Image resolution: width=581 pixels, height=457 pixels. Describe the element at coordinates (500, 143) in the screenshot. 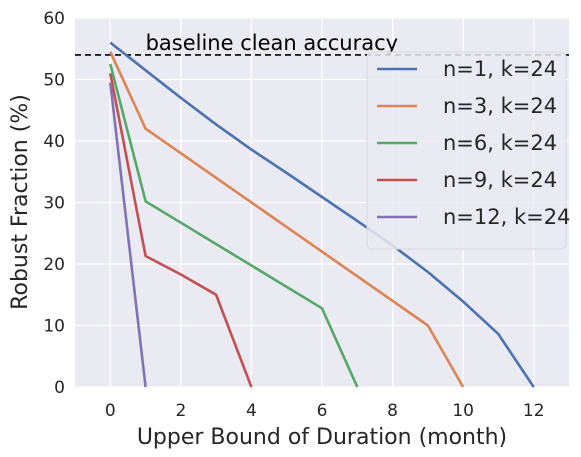

I see `legend-label: n=6, k=24` at that location.